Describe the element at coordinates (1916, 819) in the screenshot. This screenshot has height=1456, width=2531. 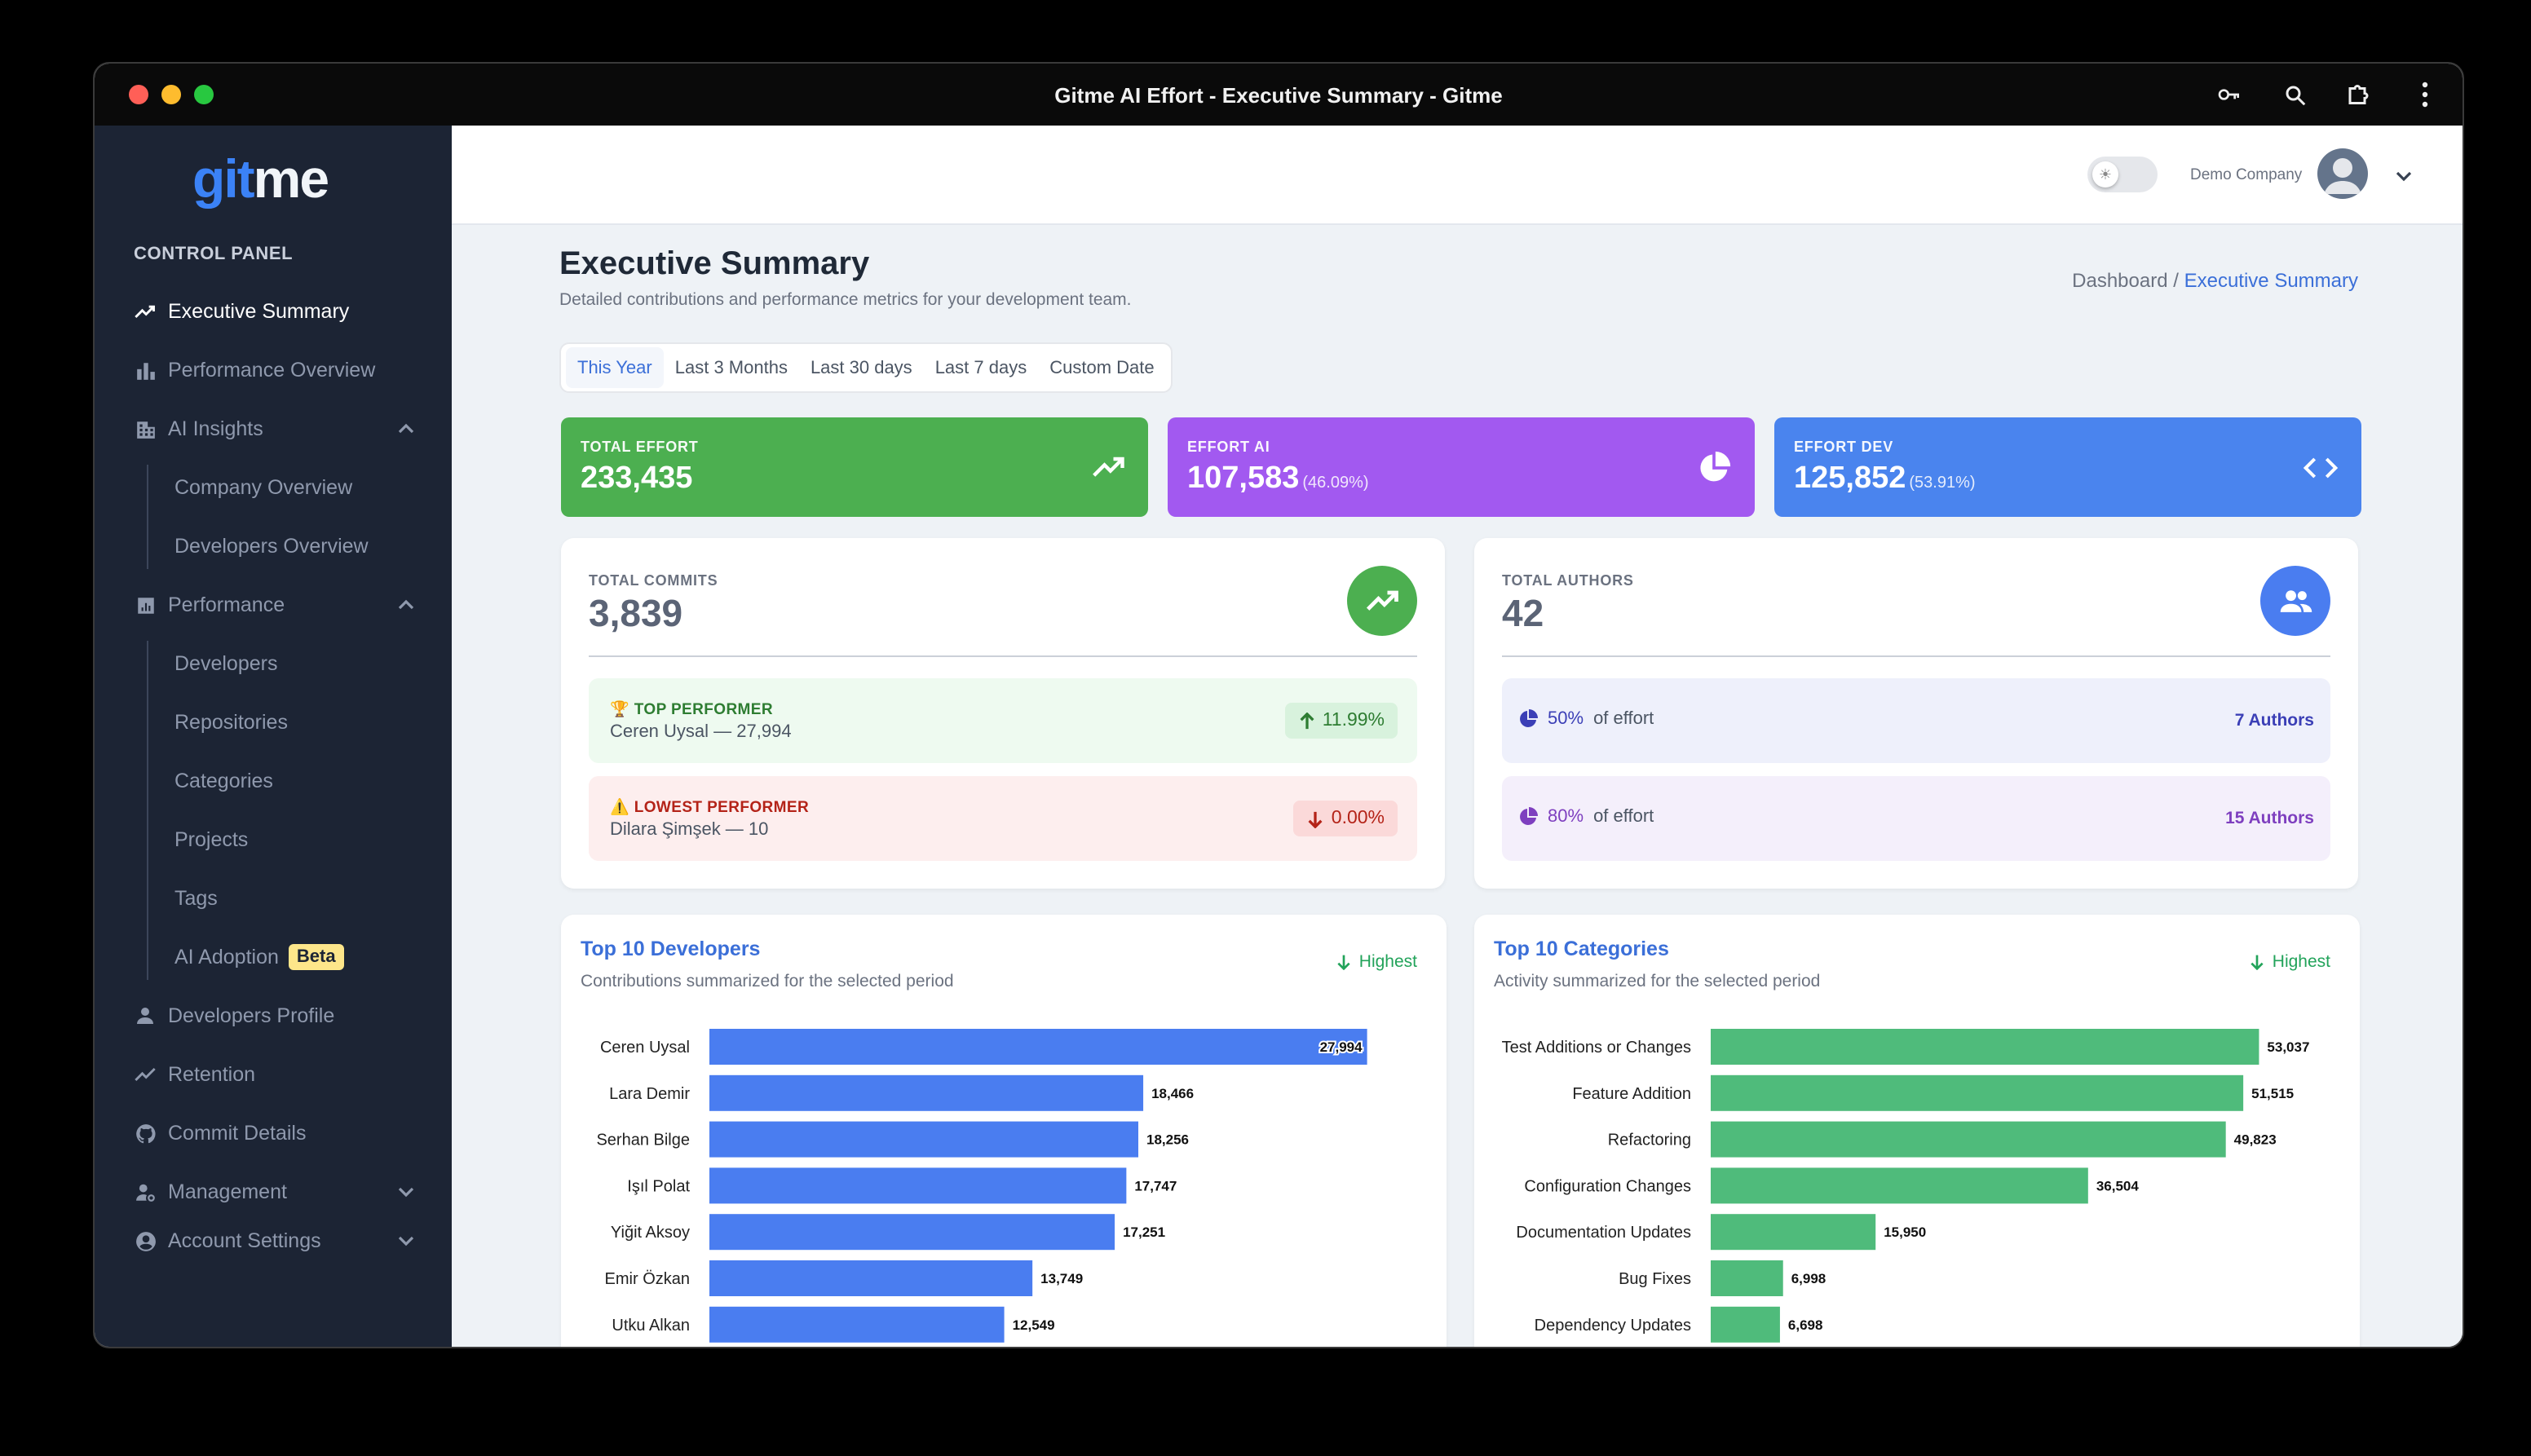
I see `effort-80-row: 80% of effort 15 Authors` at that location.